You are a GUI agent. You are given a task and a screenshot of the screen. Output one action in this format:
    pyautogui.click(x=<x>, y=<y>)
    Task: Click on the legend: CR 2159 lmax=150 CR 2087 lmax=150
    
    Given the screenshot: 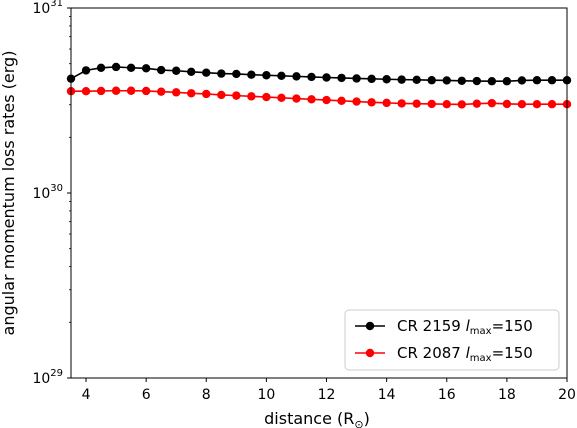 What is the action you would take?
    pyautogui.click(x=452, y=340)
    